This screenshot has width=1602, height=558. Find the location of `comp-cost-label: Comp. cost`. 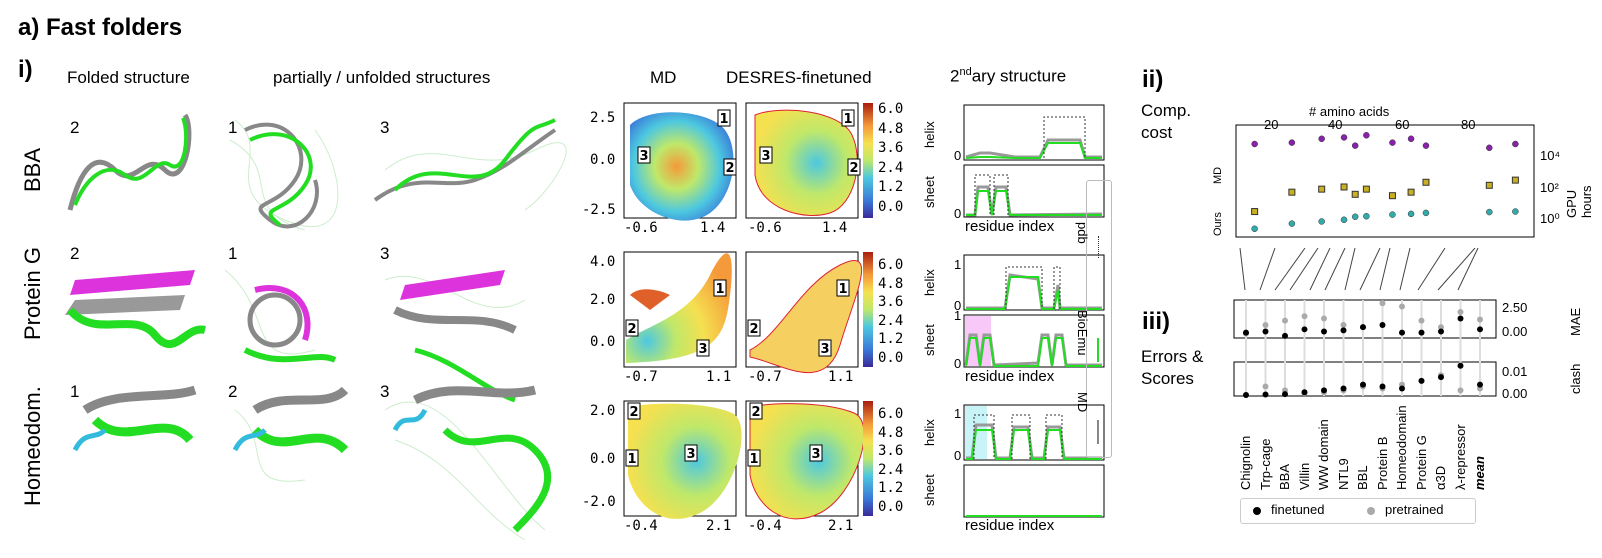

comp-cost-label: Comp. cost is located at coordinates (1166, 121).